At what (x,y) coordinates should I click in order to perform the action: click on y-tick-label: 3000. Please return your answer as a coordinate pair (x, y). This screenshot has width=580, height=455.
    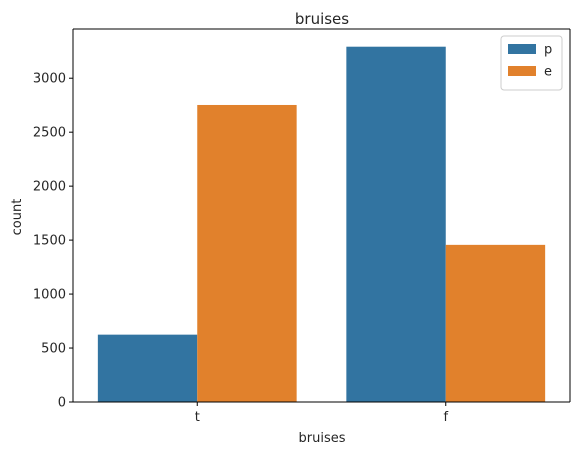
    Looking at the image, I should click on (49, 79).